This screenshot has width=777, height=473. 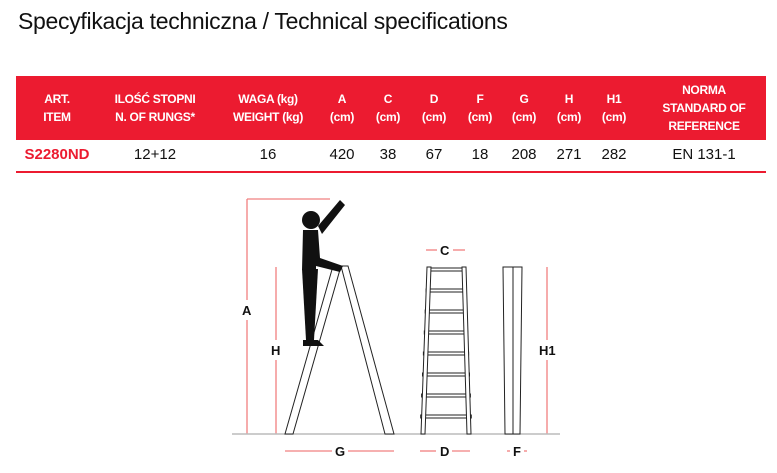 I want to click on column-header-line: C, so click(x=388, y=99).